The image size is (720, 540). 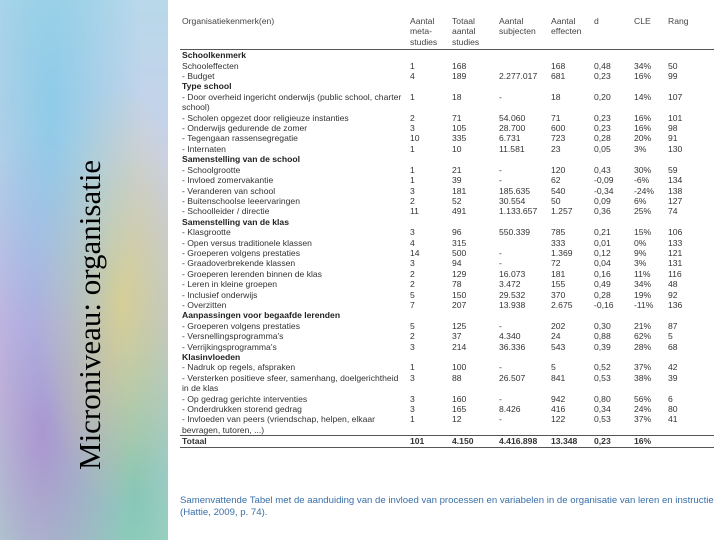 What do you see at coordinates (558, 346) in the screenshot?
I see `cell: 543` at bounding box center [558, 346].